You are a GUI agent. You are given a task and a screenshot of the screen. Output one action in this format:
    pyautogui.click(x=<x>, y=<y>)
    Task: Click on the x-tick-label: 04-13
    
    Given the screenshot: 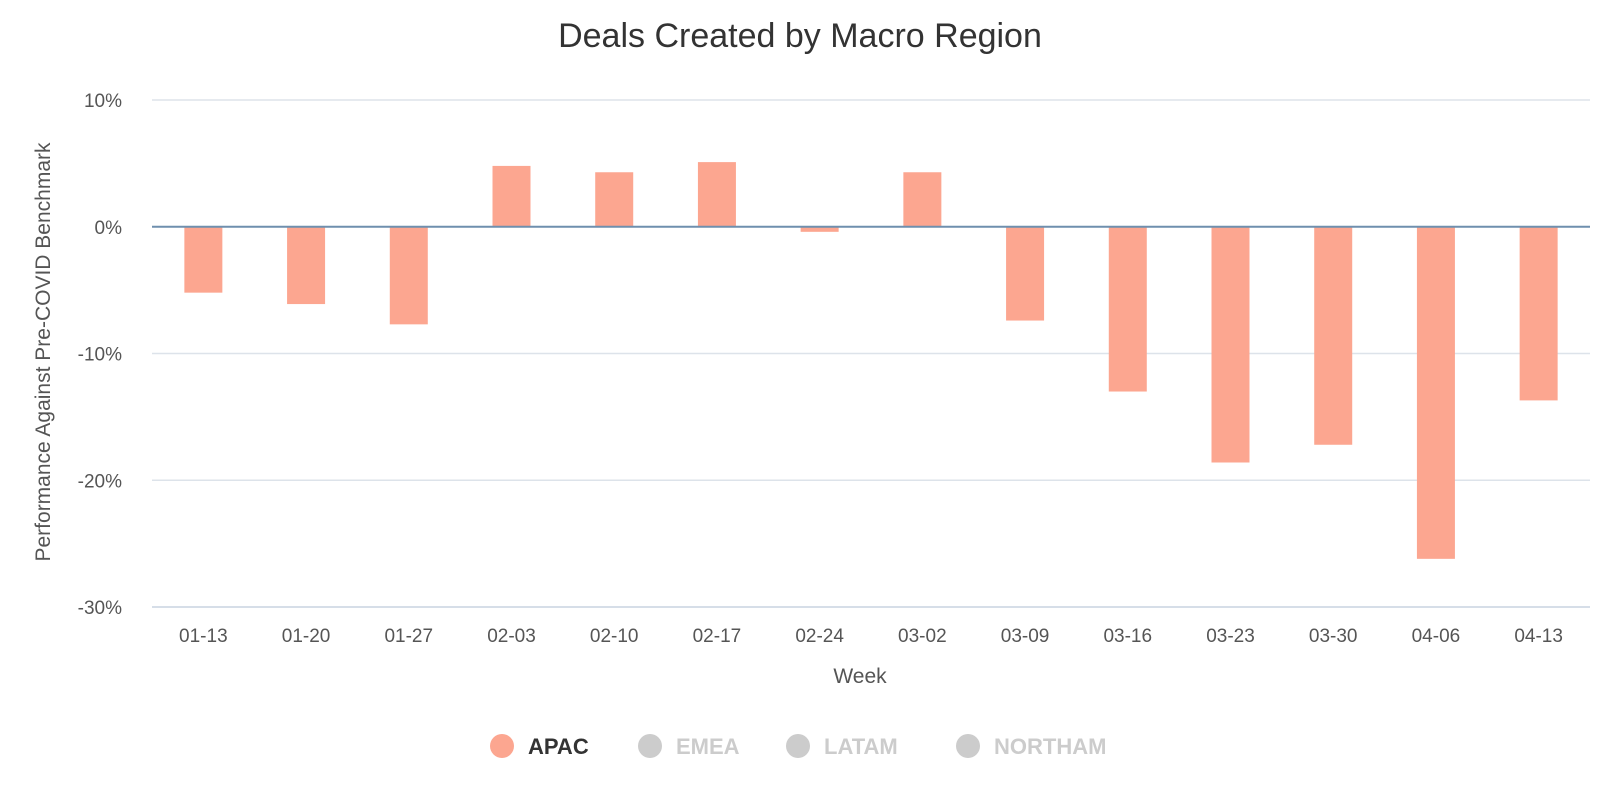 What is the action you would take?
    pyautogui.click(x=1538, y=636)
    